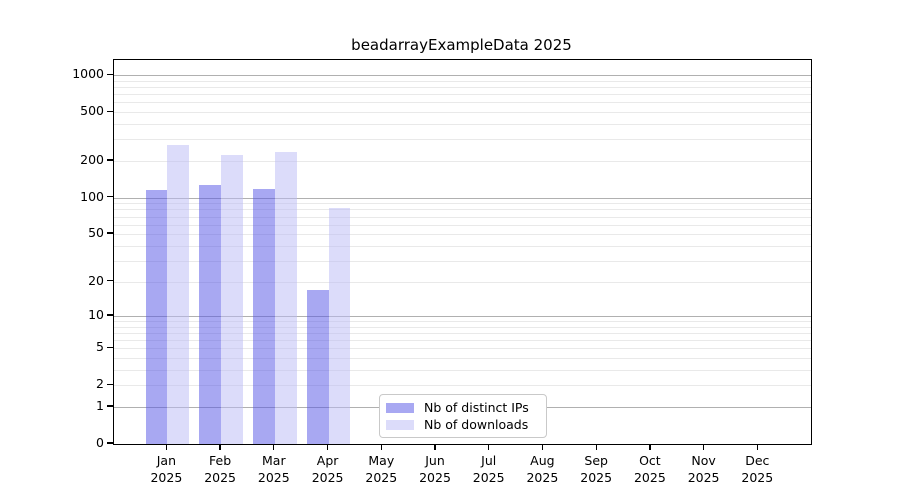 The height and width of the screenshot is (500, 900). Describe the element at coordinates (596, 447) in the screenshot. I see `x-tick-mark-sep` at that location.